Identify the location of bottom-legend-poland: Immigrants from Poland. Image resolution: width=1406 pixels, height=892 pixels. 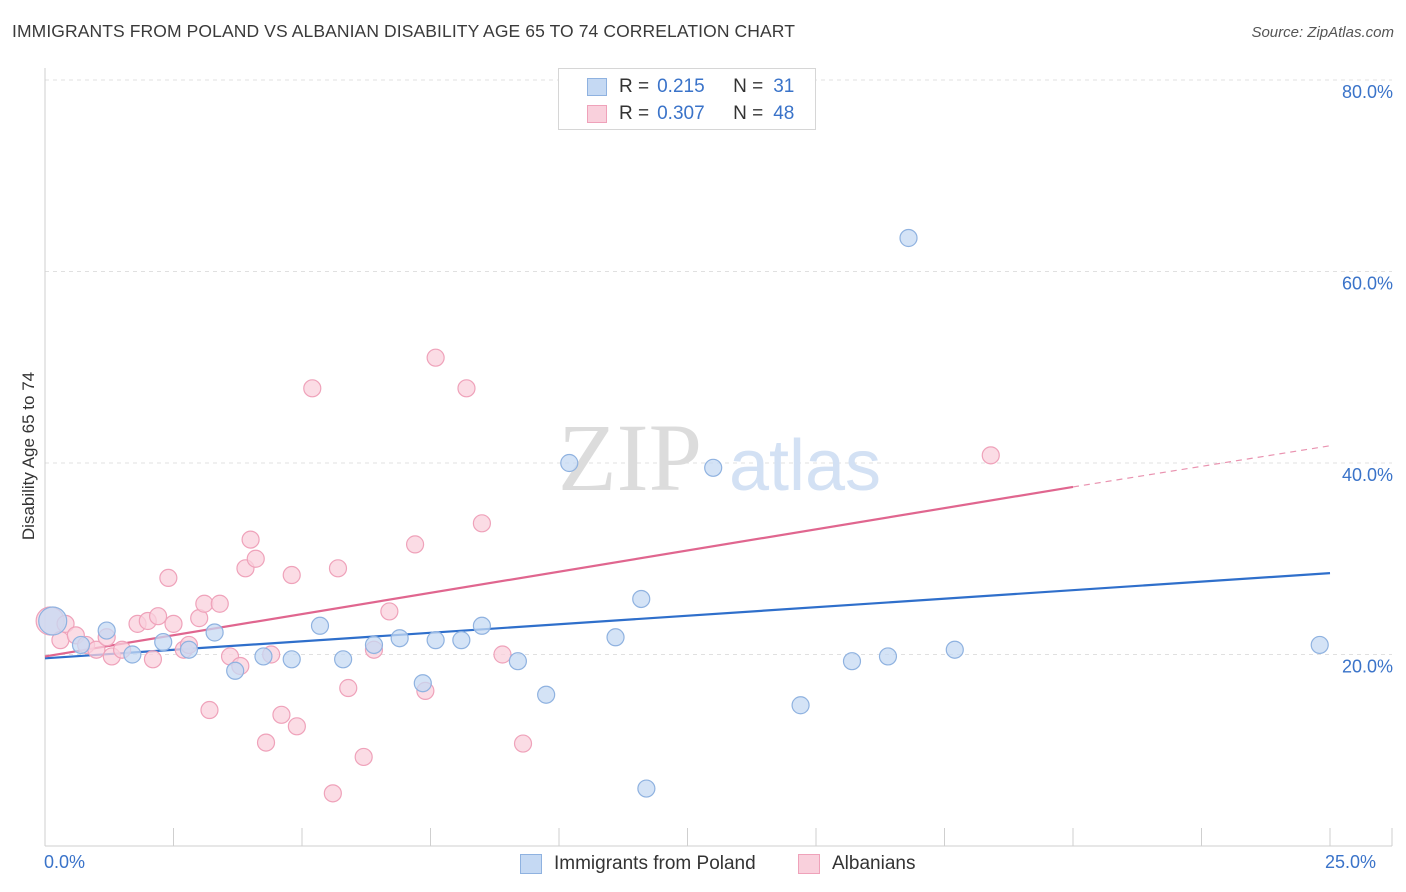
(638, 864).